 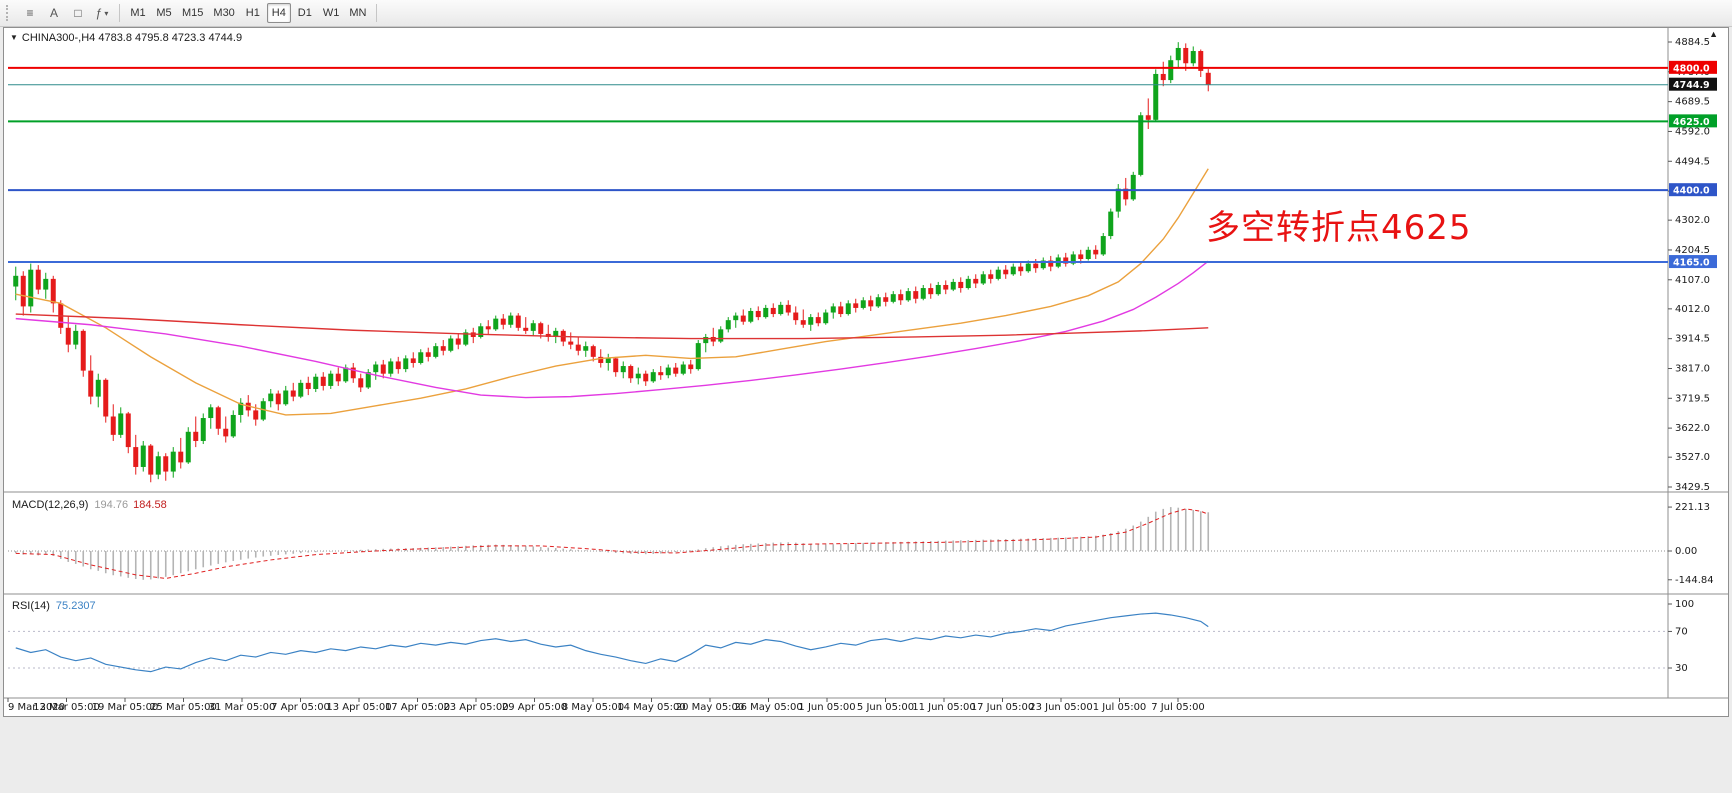 What do you see at coordinates (1694, 580) in the screenshot?
I see `svg-text: -144.84` at bounding box center [1694, 580].